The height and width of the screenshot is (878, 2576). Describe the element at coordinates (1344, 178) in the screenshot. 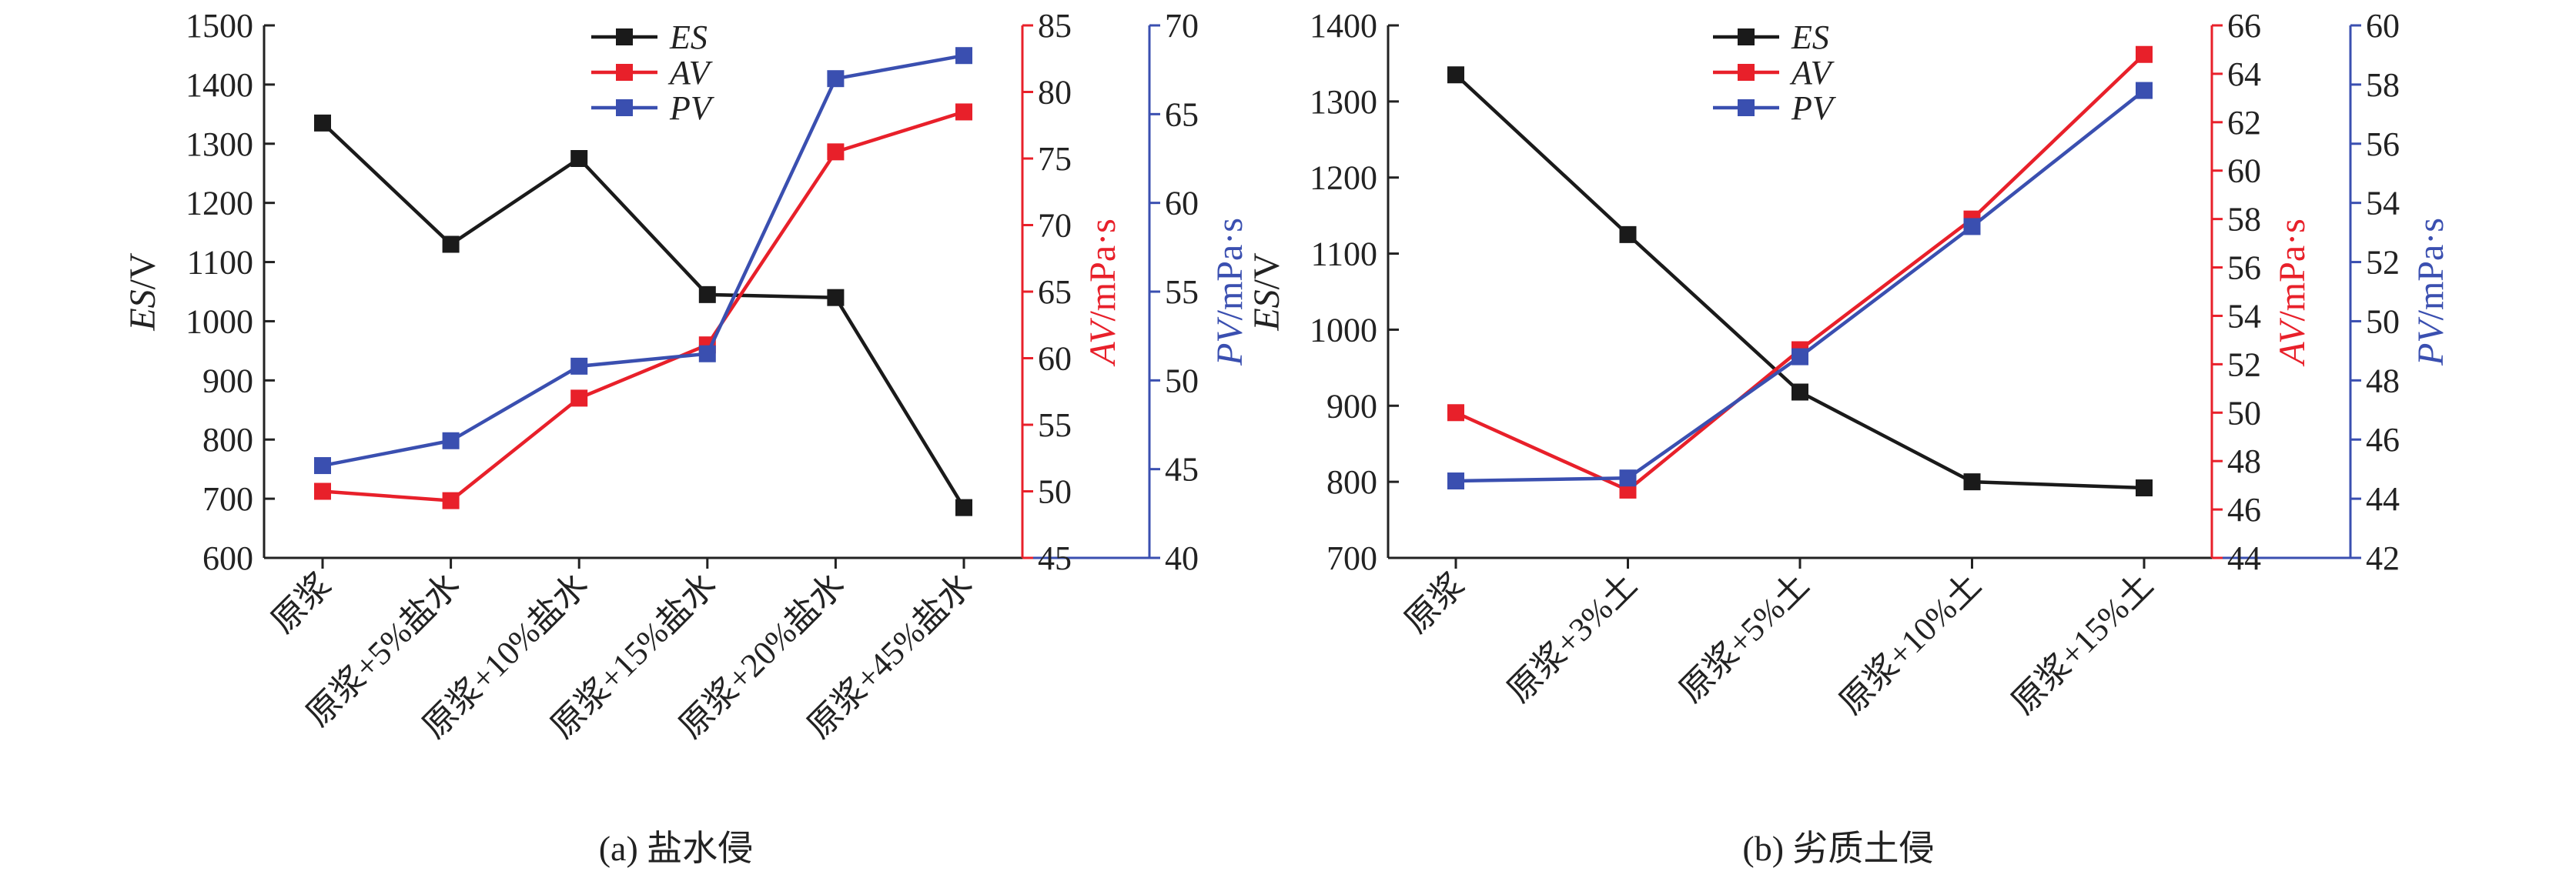

I see `y-left-tick-label: 1200` at that location.